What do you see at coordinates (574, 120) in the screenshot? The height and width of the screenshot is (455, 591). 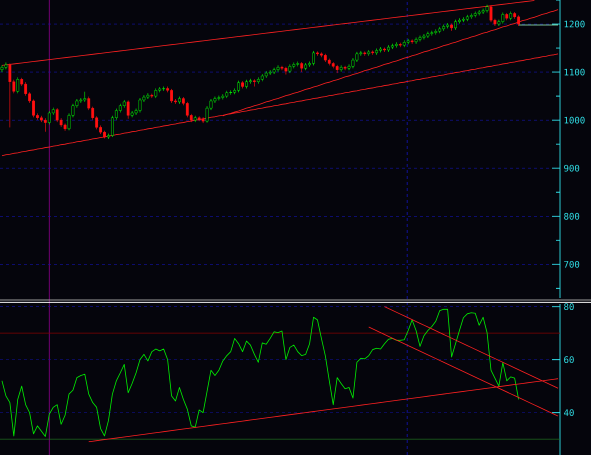 I see `y-tick-label: 1000` at bounding box center [574, 120].